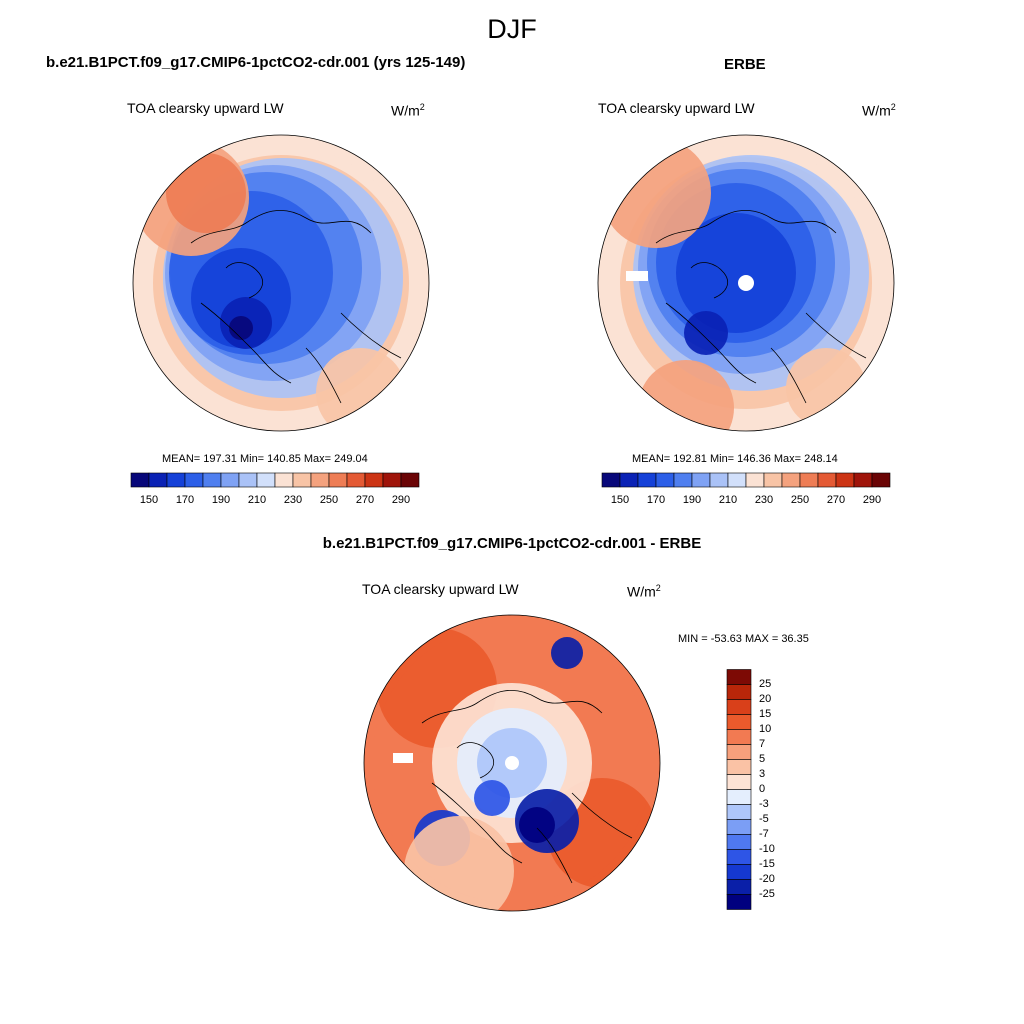 The width and height of the screenshot is (1024, 1024). I want to click on colorbar-tick-label: -25, so click(767, 894).